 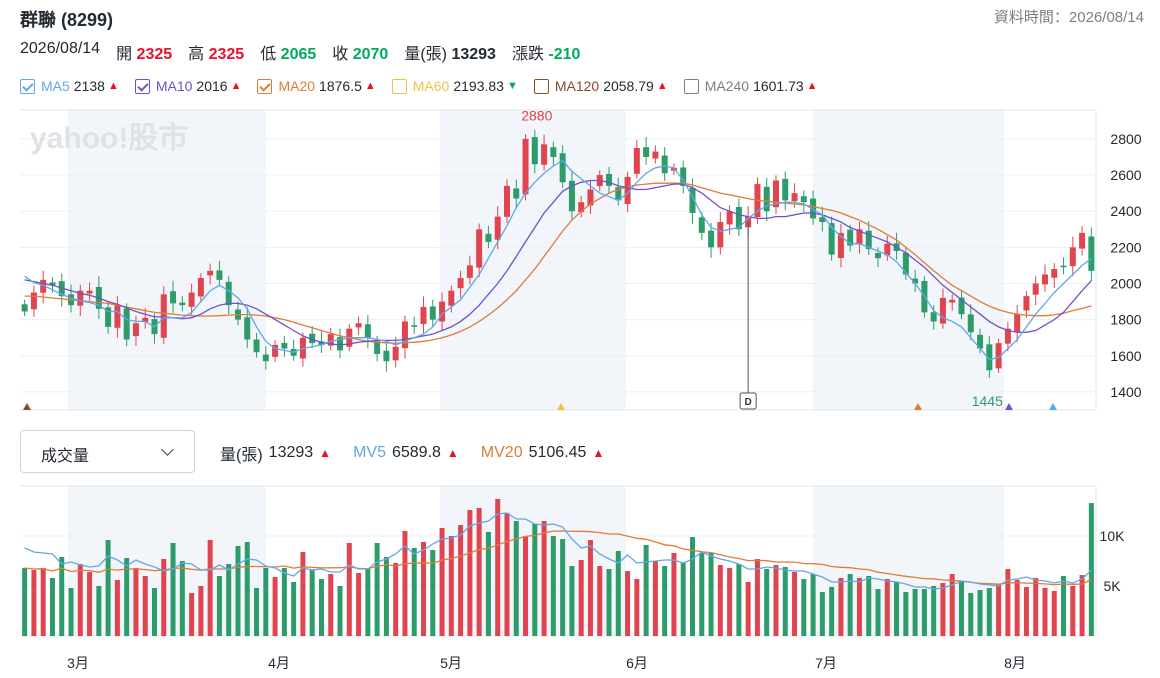 What do you see at coordinates (1125, 392) in the screenshot?
I see `y-tick-label: 1400` at bounding box center [1125, 392].